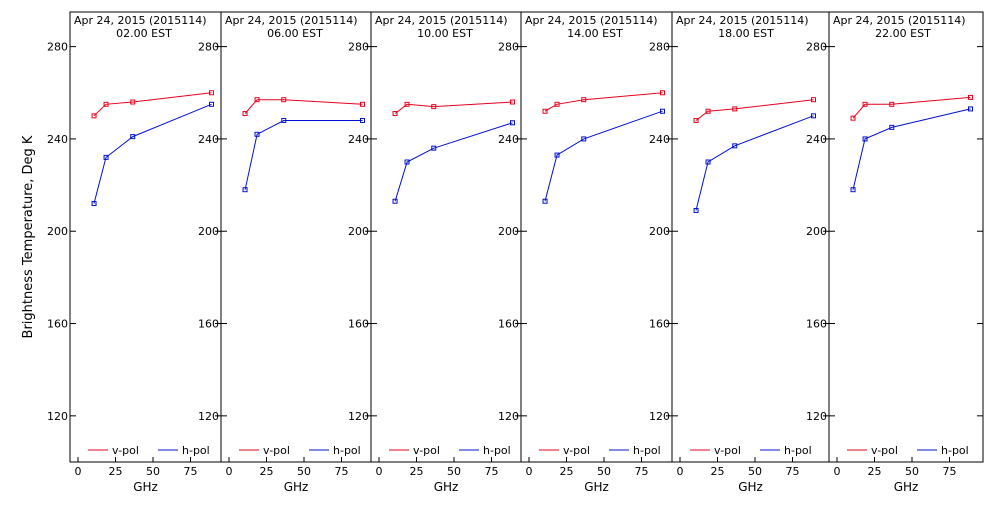  What do you see at coordinates (798, 450) in the screenshot?
I see `legend-label-h-pol: h-pol` at bounding box center [798, 450].